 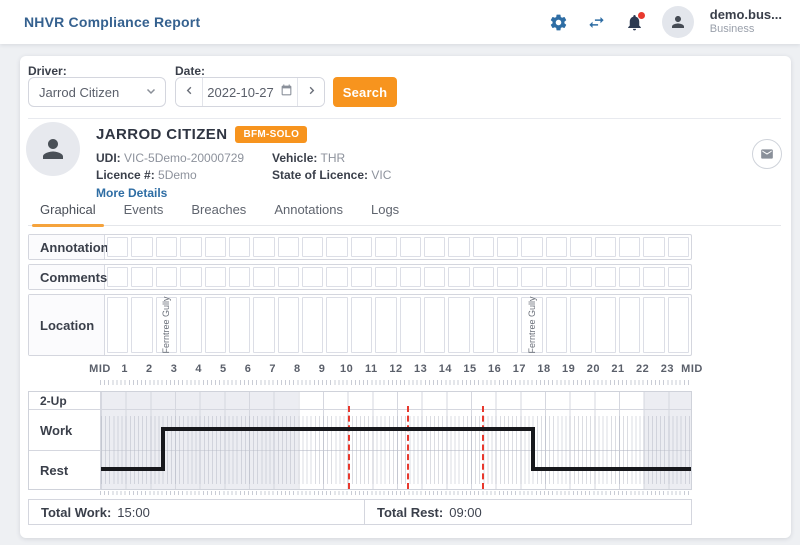 What do you see at coordinates (396, 409) in the screenshot?
I see `row-separator` at bounding box center [396, 409].